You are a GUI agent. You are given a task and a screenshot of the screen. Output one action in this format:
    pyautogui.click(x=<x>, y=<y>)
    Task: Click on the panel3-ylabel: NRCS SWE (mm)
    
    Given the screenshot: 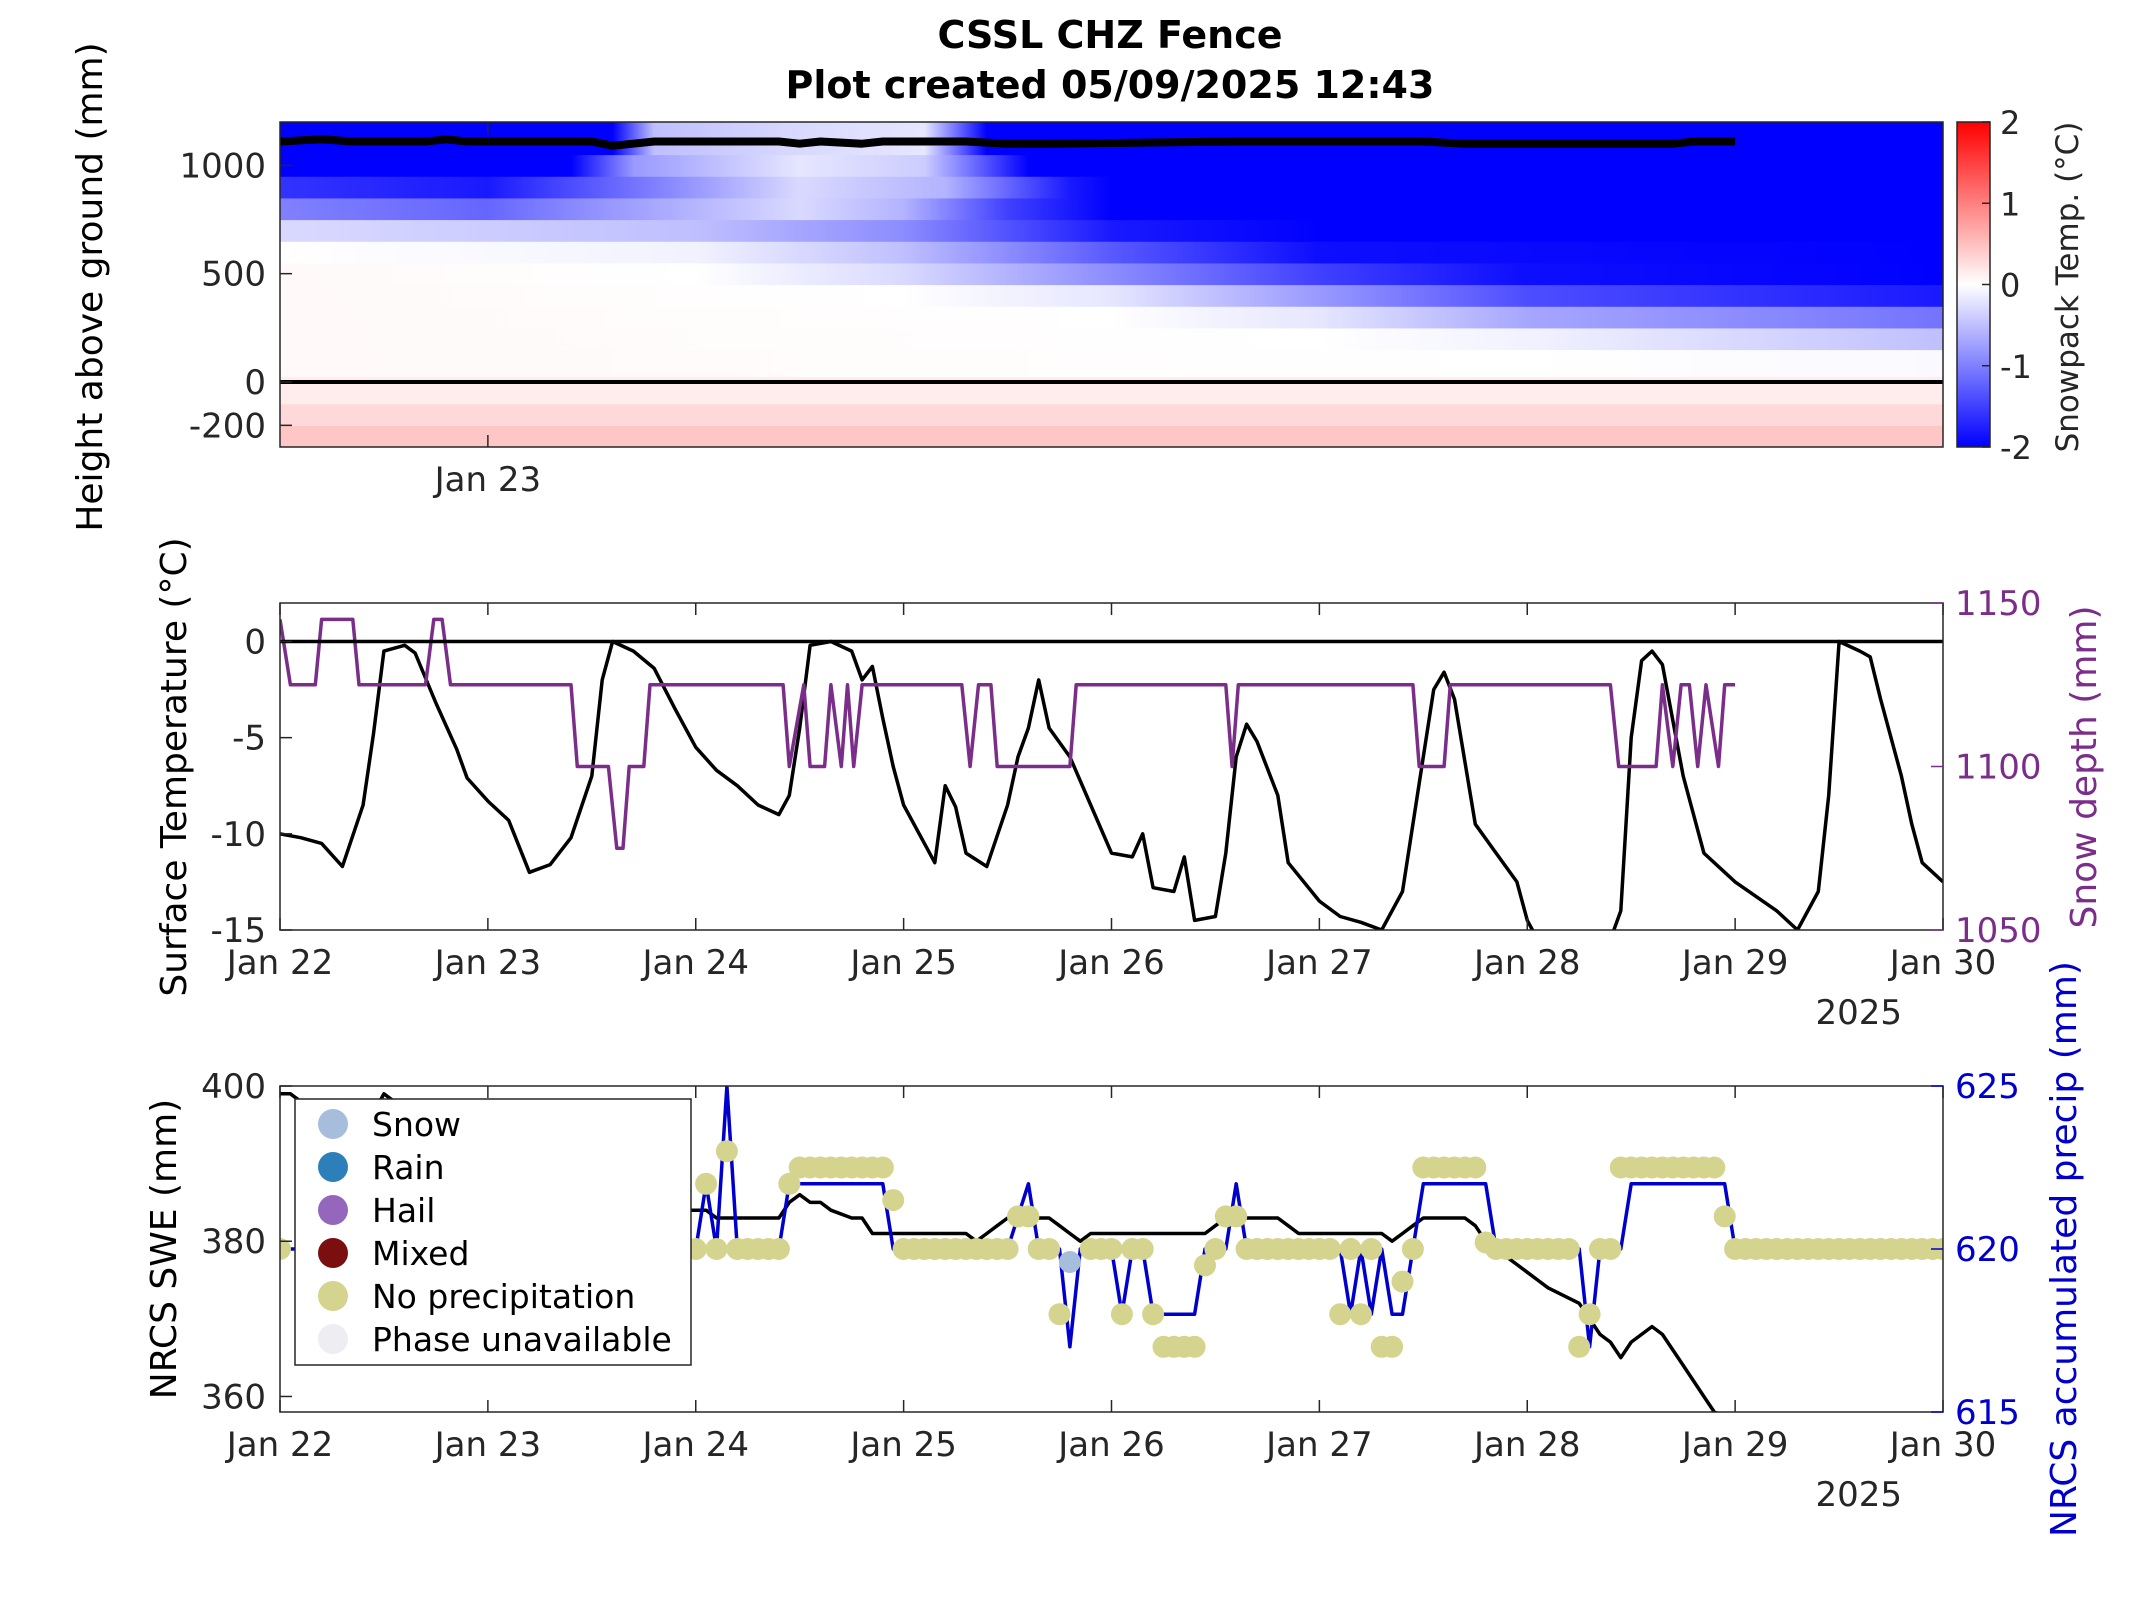 What is the action you would take?
    pyautogui.click(x=164, y=1249)
    